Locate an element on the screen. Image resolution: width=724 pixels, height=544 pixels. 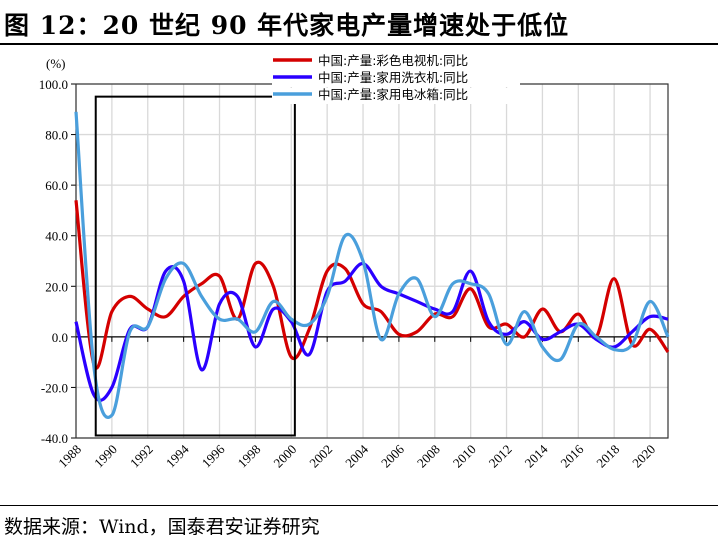
y-tick-label: 60.0 is located at coordinates (56, 185).